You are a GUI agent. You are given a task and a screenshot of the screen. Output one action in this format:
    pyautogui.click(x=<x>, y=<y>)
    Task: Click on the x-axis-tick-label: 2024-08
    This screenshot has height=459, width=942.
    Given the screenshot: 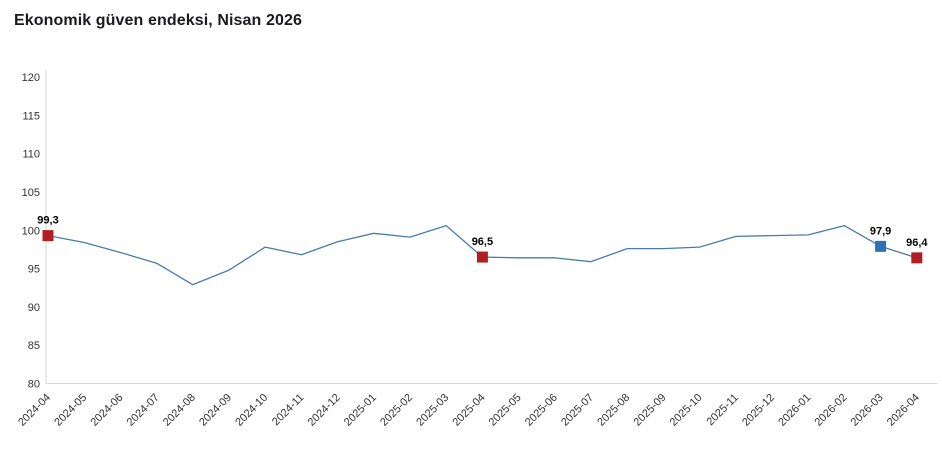 What is the action you would take?
    pyautogui.click(x=179, y=410)
    